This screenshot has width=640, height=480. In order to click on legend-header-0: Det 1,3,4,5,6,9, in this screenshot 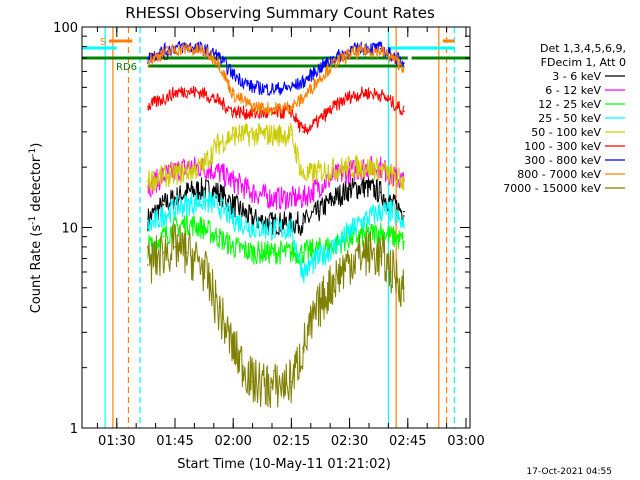, I will do `click(583, 48)`.